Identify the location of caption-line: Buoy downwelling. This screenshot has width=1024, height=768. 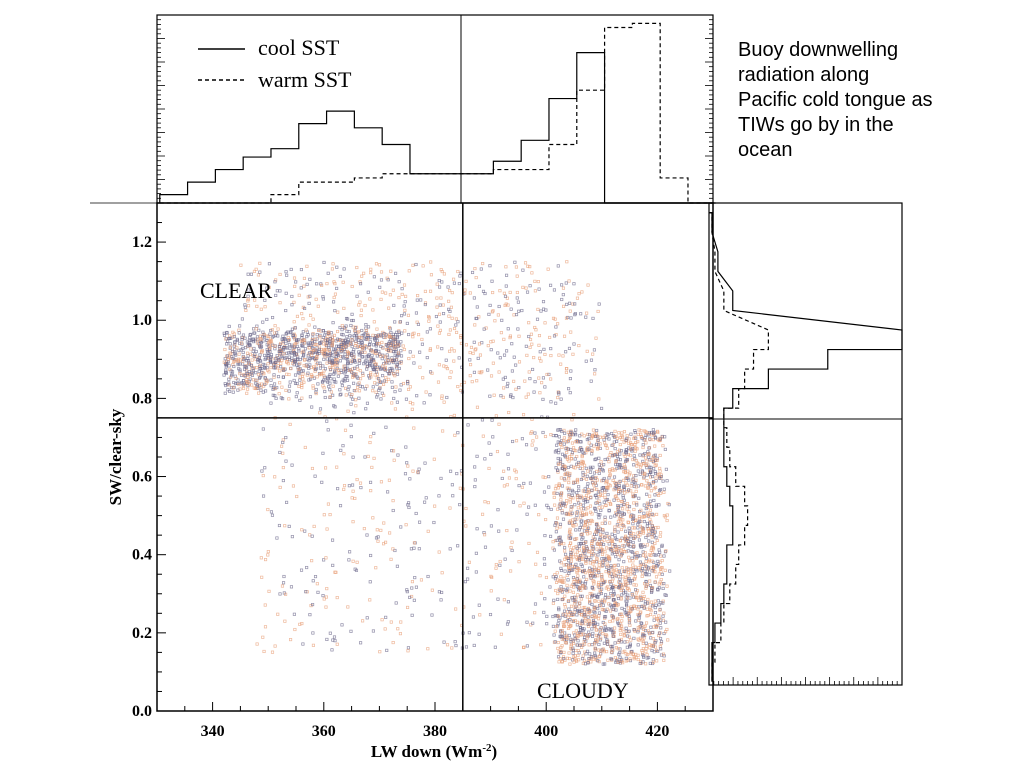
(818, 50).